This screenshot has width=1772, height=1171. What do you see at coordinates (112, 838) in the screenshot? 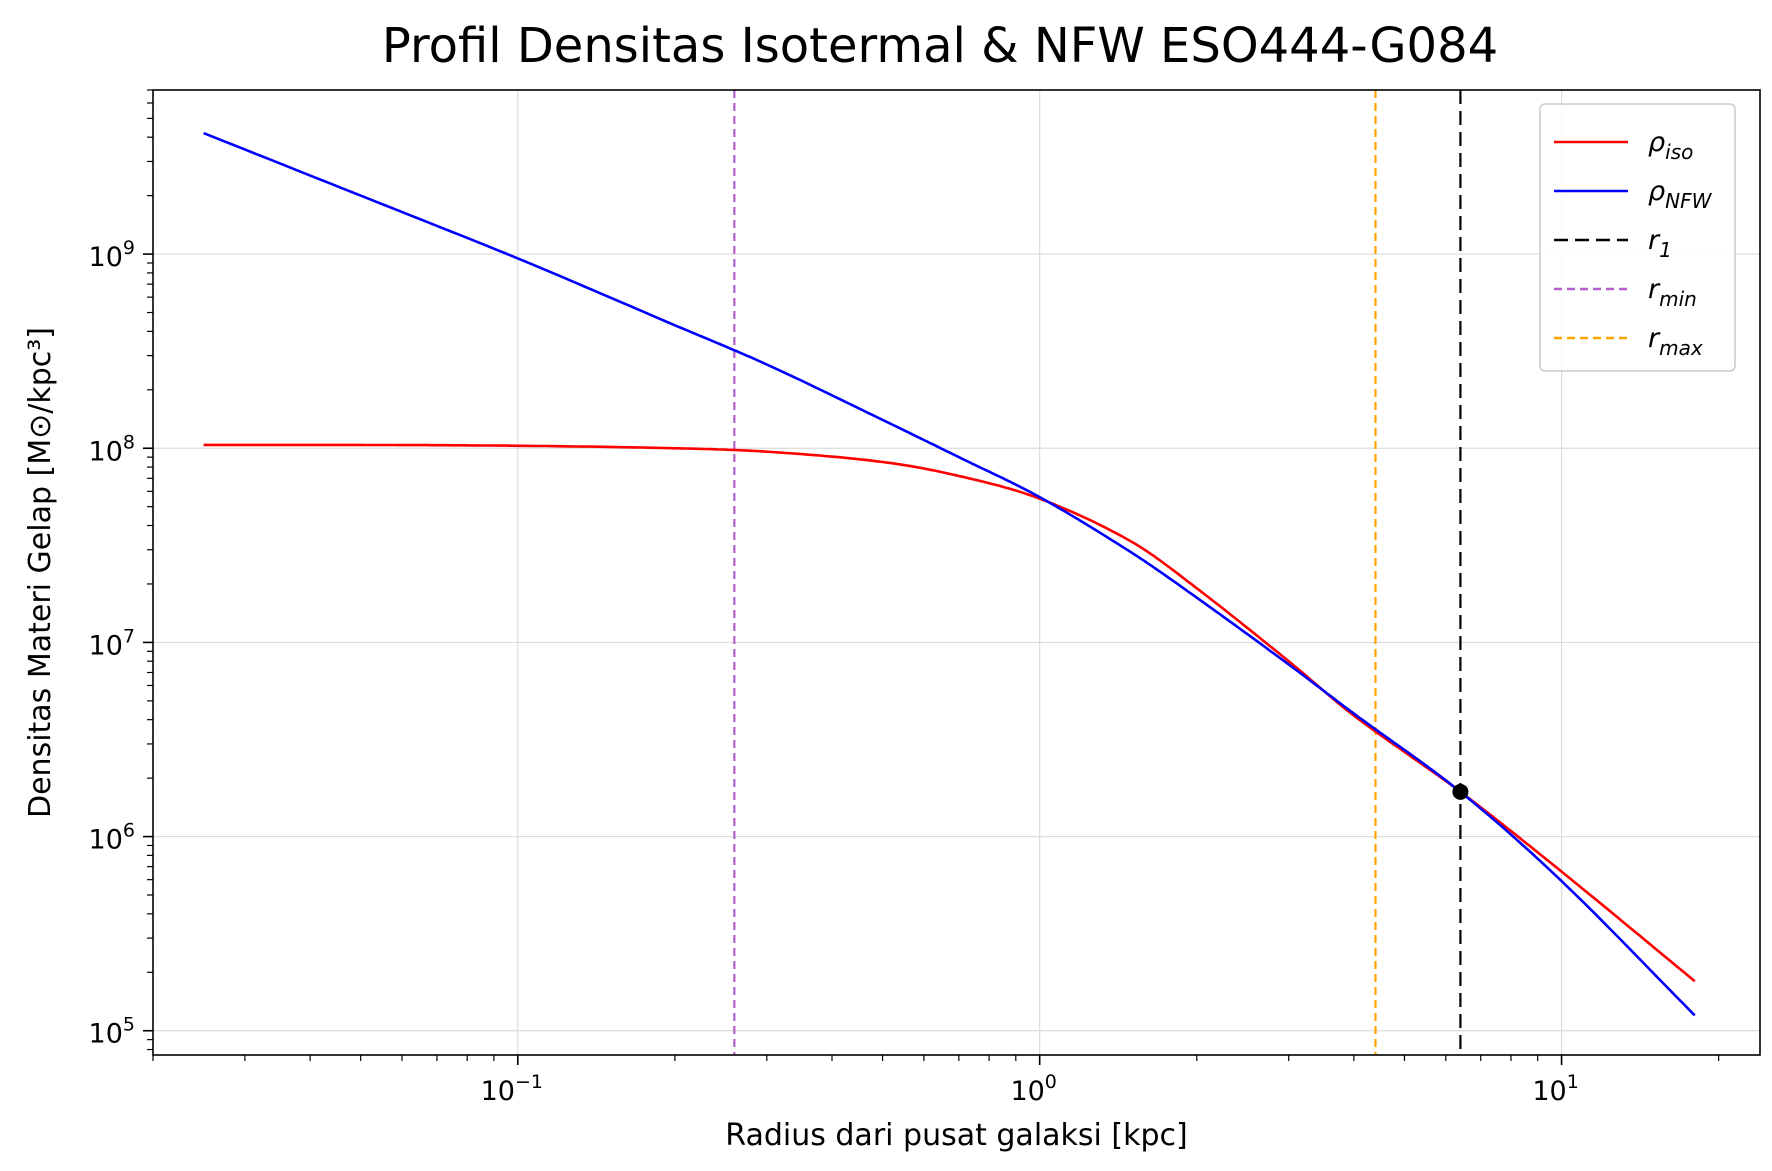
I see `y-tick-label: 10⁶` at bounding box center [112, 838].